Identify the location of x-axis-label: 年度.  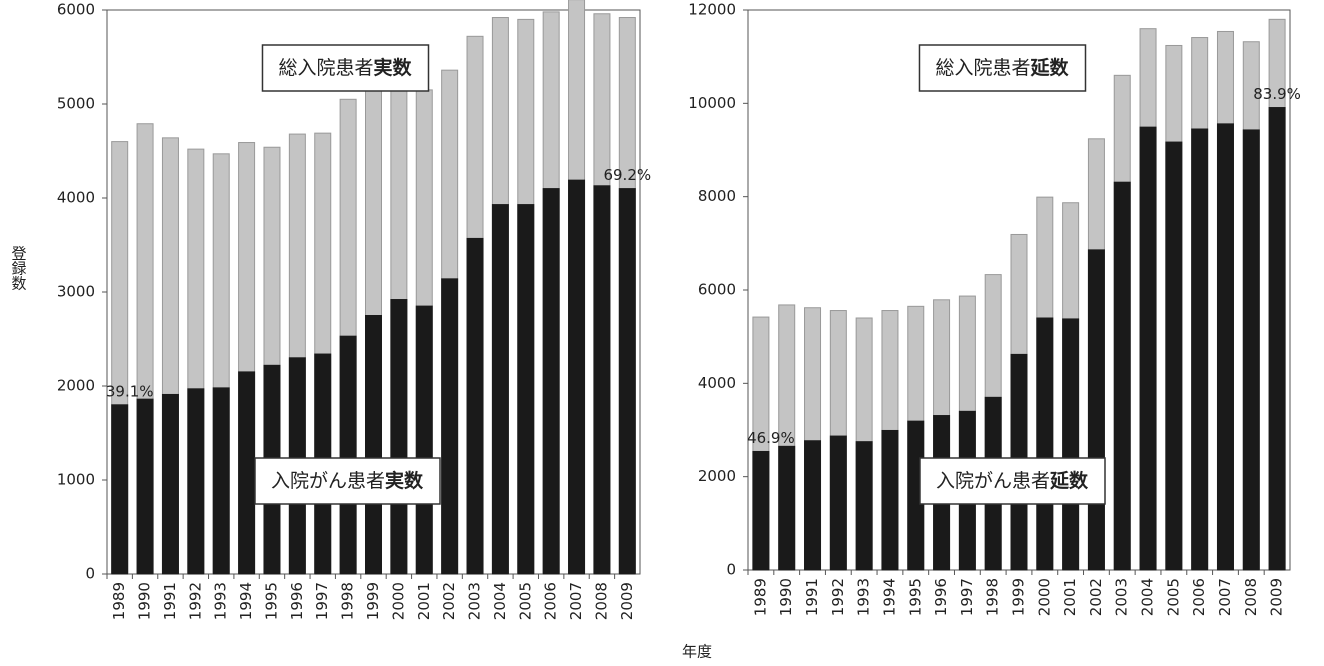
(697, 652).